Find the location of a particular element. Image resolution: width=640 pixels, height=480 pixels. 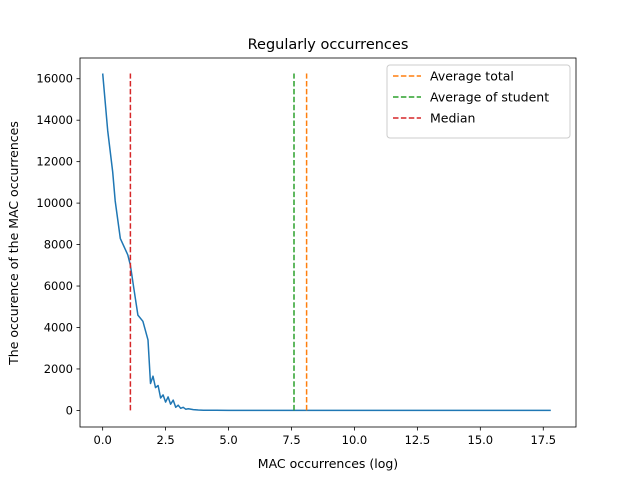

x-tick-label: 5.0 is located at coordinates (228, 440).